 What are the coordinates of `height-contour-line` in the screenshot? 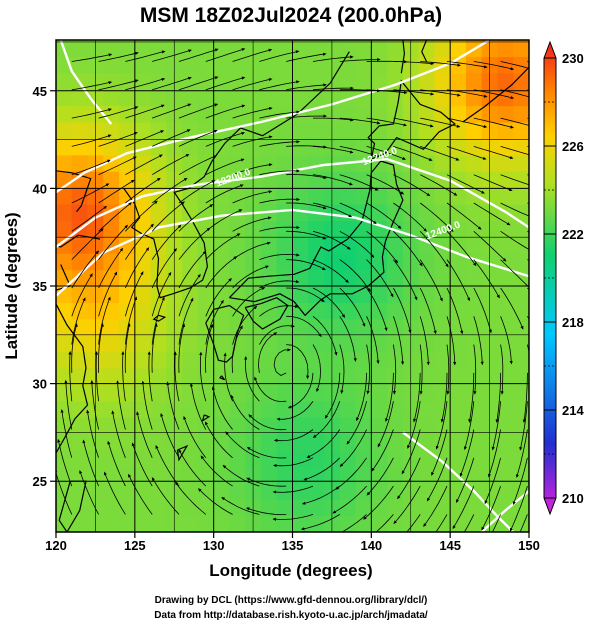 It's located at (458, 481).